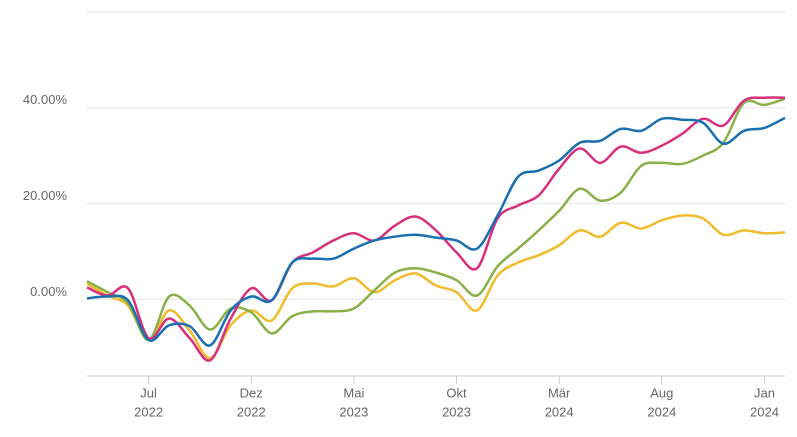  What do you see at coordinates (353, 392) in the screenshot?
I see `x-tick-label: Mai` at bounding box center [353, 392].